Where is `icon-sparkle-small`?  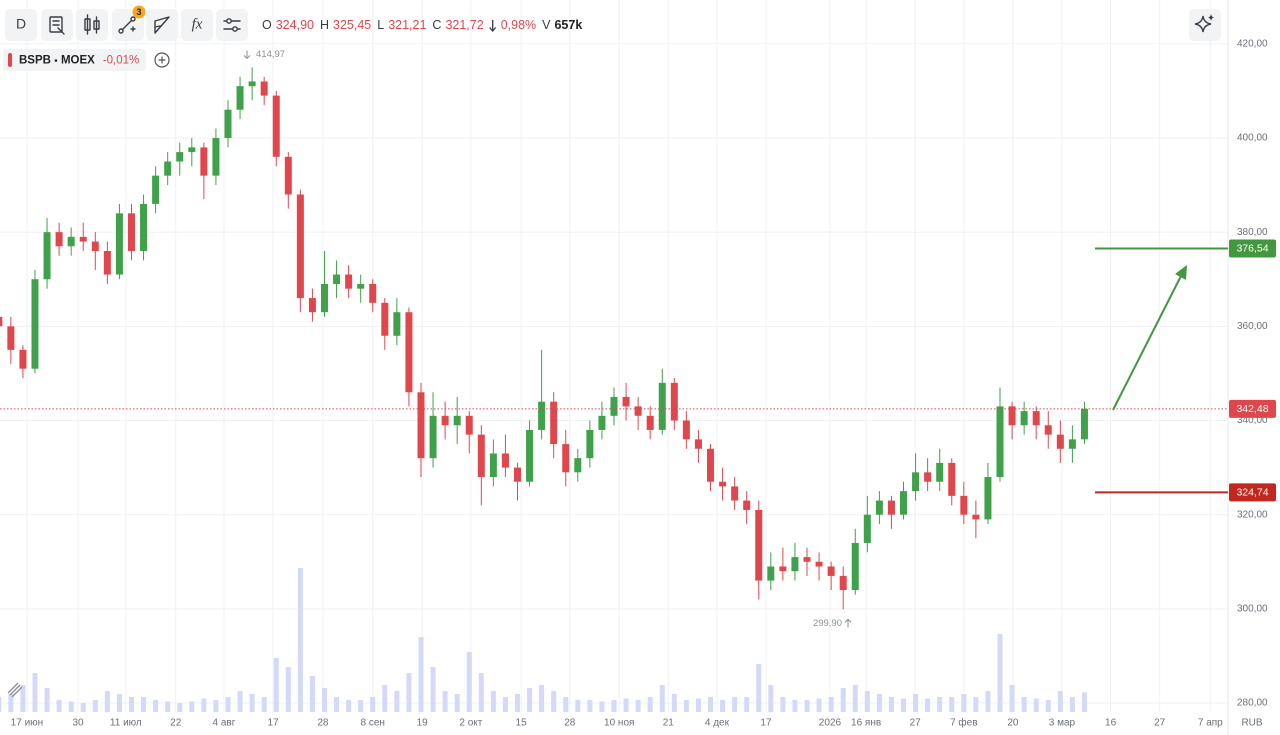
icon-sparkle-small is located at coordinates (1211, 17).